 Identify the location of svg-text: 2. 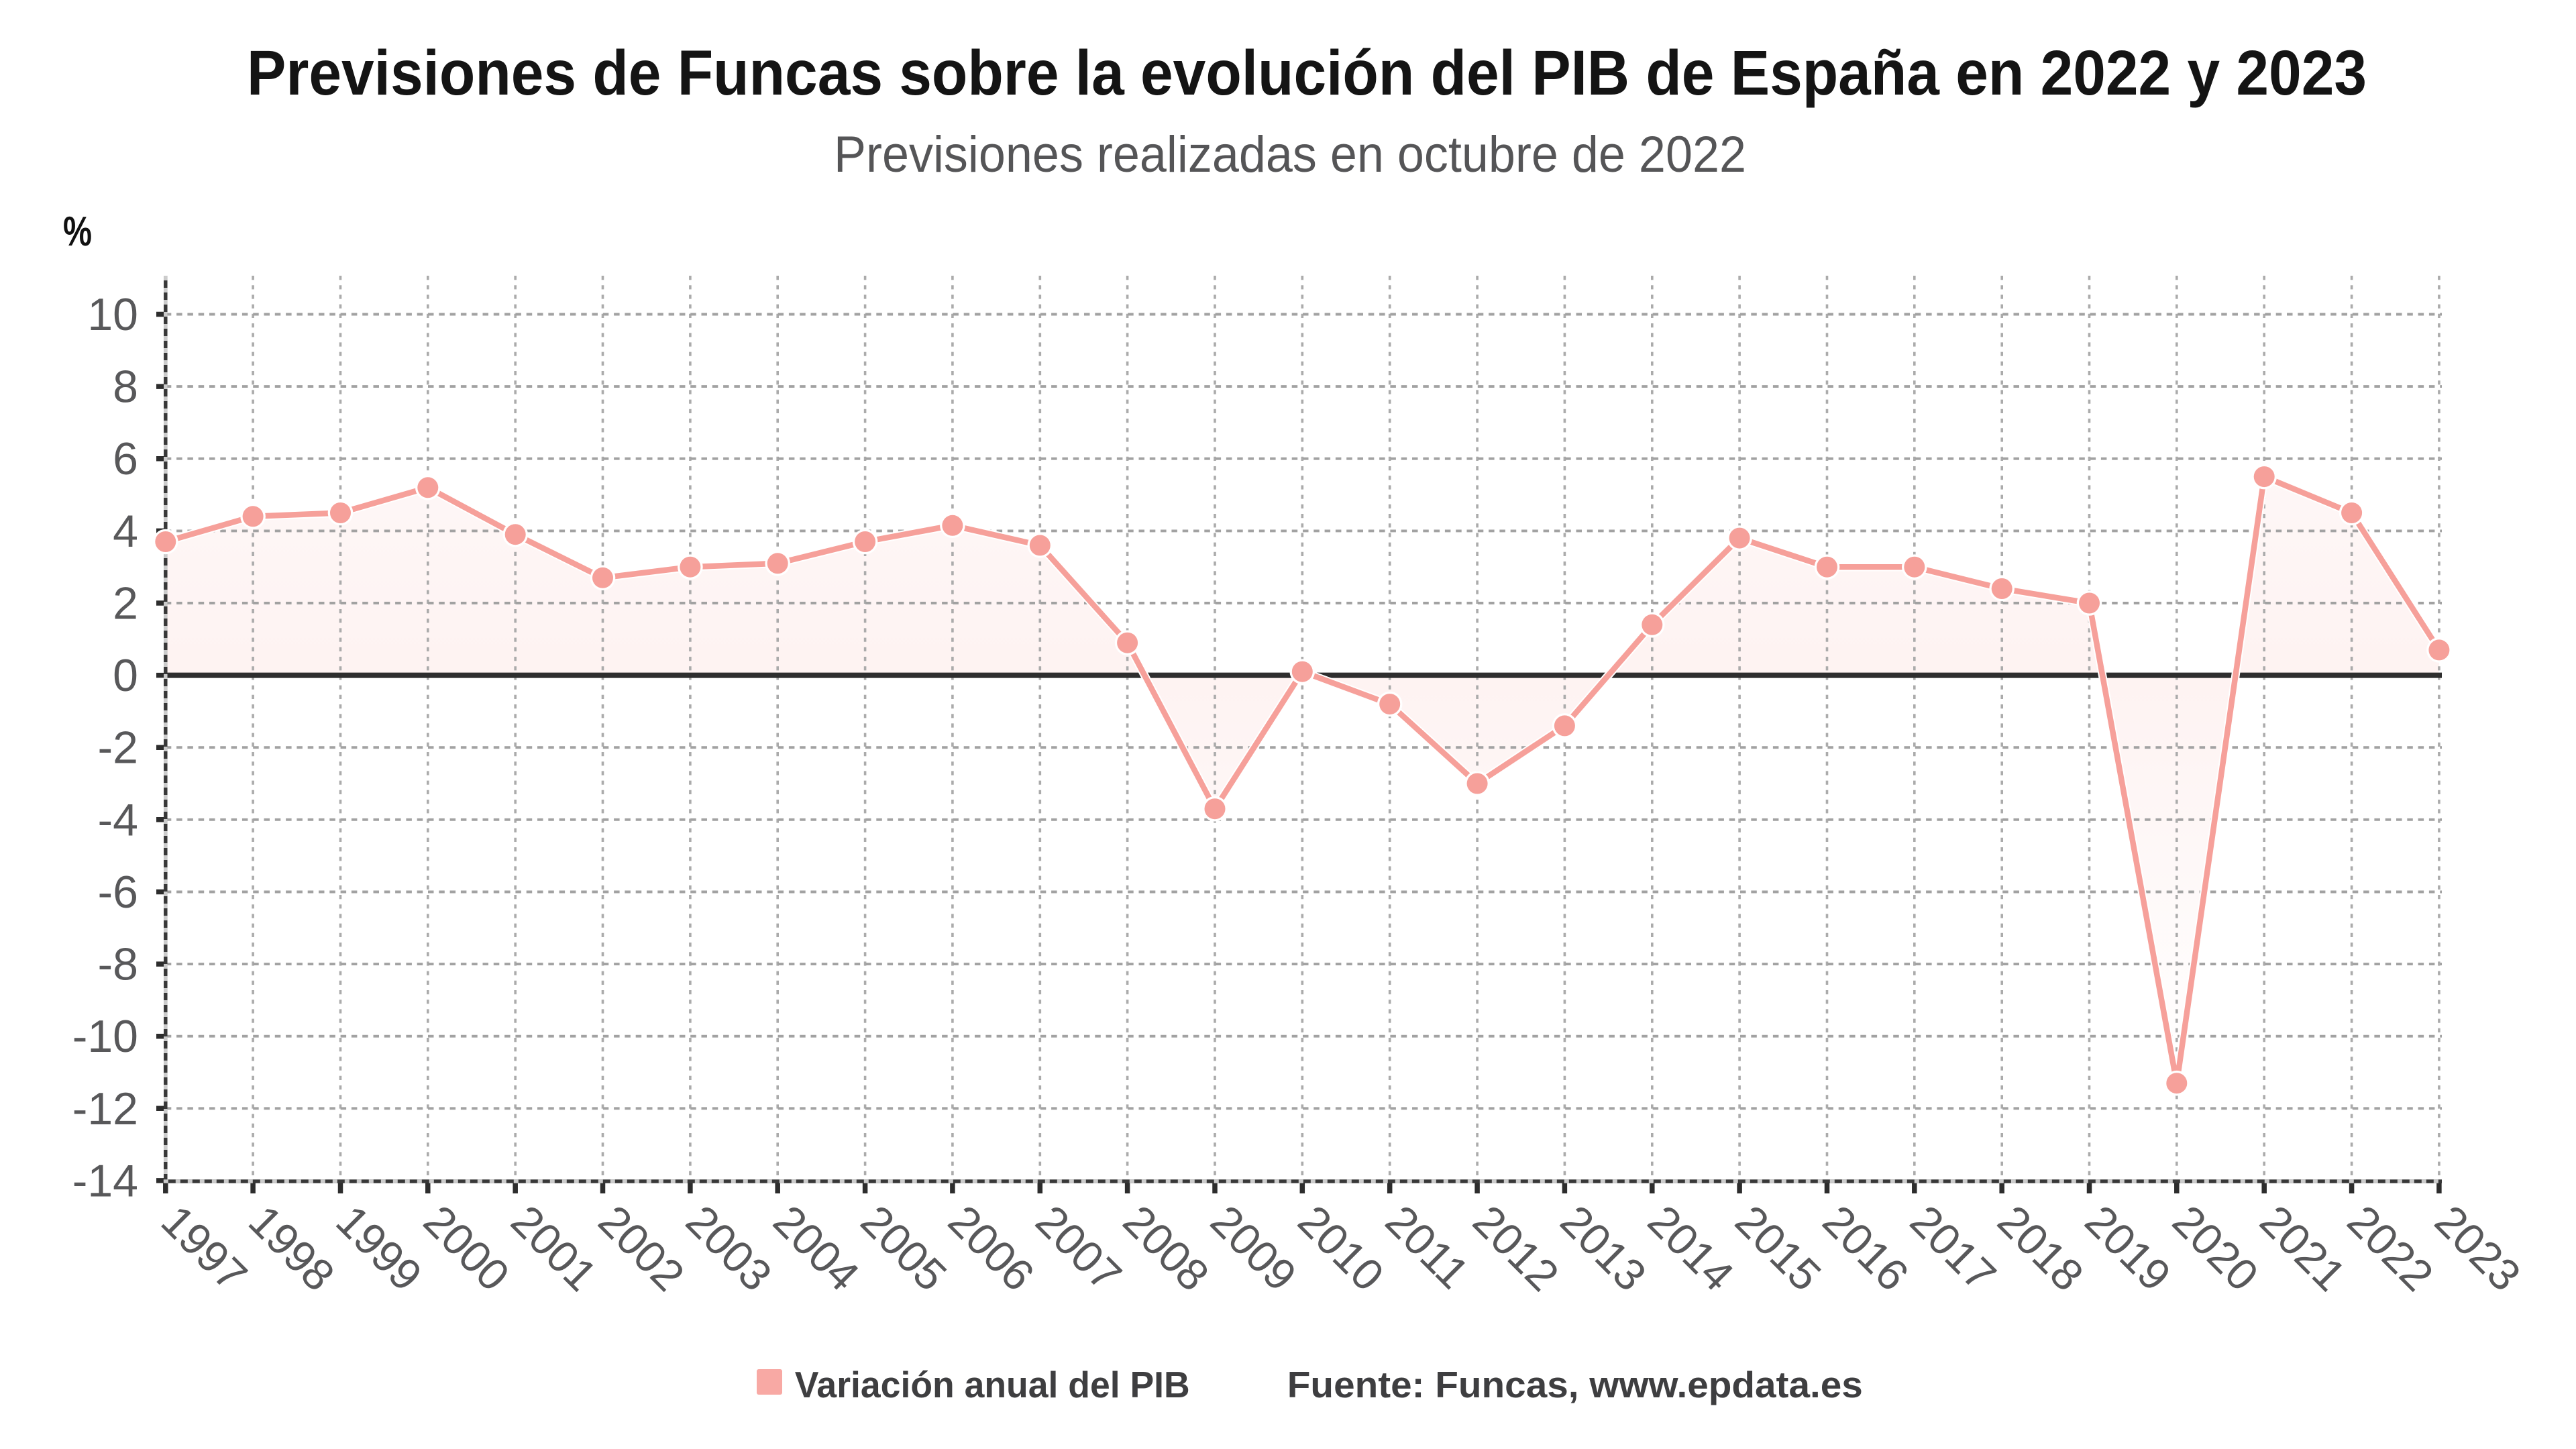
(125, 603).